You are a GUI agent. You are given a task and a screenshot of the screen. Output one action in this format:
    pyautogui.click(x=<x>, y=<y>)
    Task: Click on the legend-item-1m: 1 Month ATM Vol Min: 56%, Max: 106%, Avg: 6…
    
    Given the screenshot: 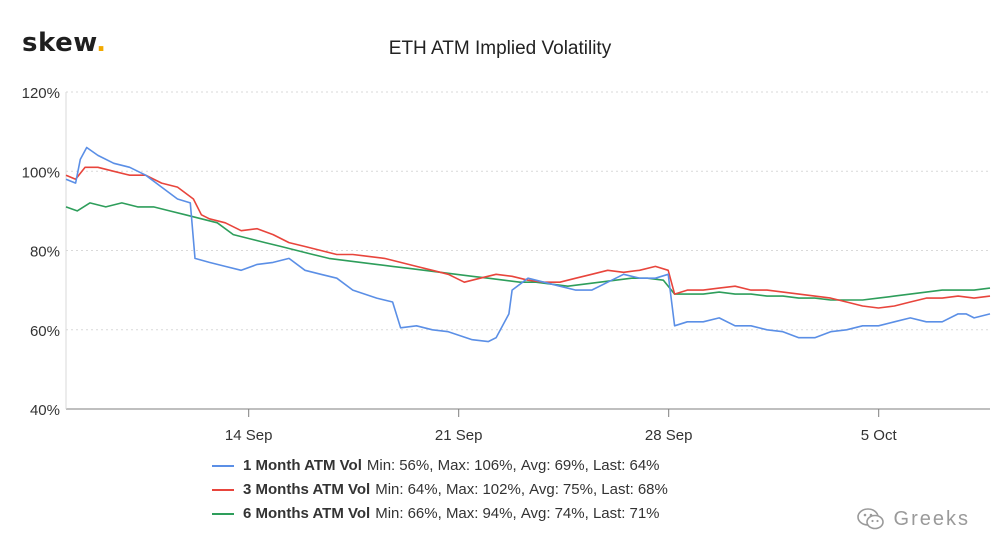 What is the action you would take?
    pyautogui.click(x=440, y=466)
    